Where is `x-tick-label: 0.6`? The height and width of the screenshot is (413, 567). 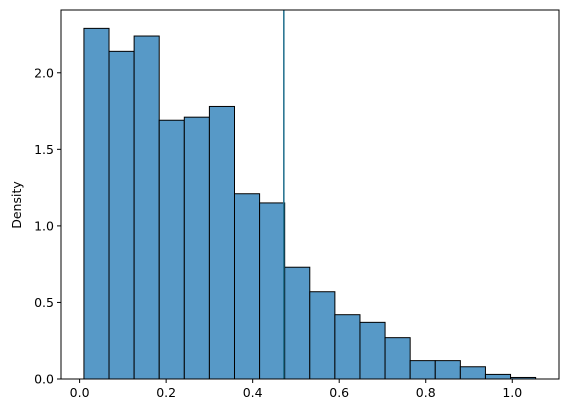
x-tick-label: 0.6 is located at coordinates (339, 392).